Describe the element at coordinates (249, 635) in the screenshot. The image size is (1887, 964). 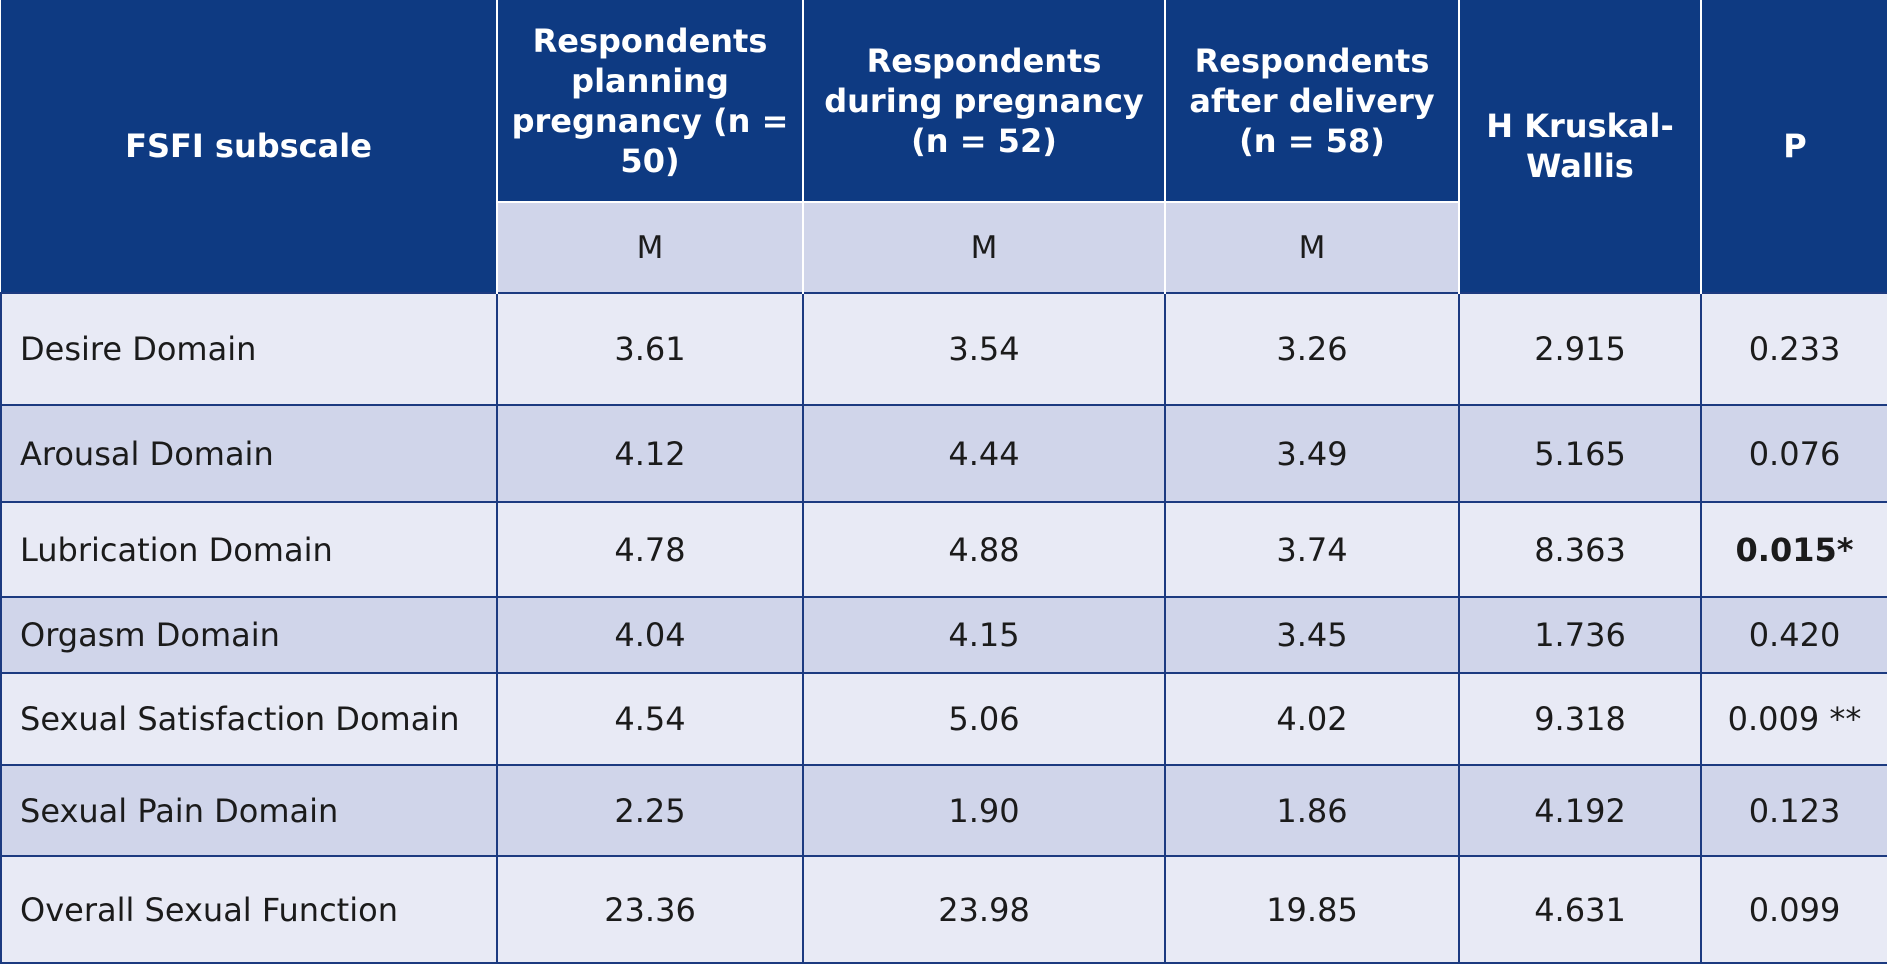
I see `row-label: Orgasm Domain` at that location.